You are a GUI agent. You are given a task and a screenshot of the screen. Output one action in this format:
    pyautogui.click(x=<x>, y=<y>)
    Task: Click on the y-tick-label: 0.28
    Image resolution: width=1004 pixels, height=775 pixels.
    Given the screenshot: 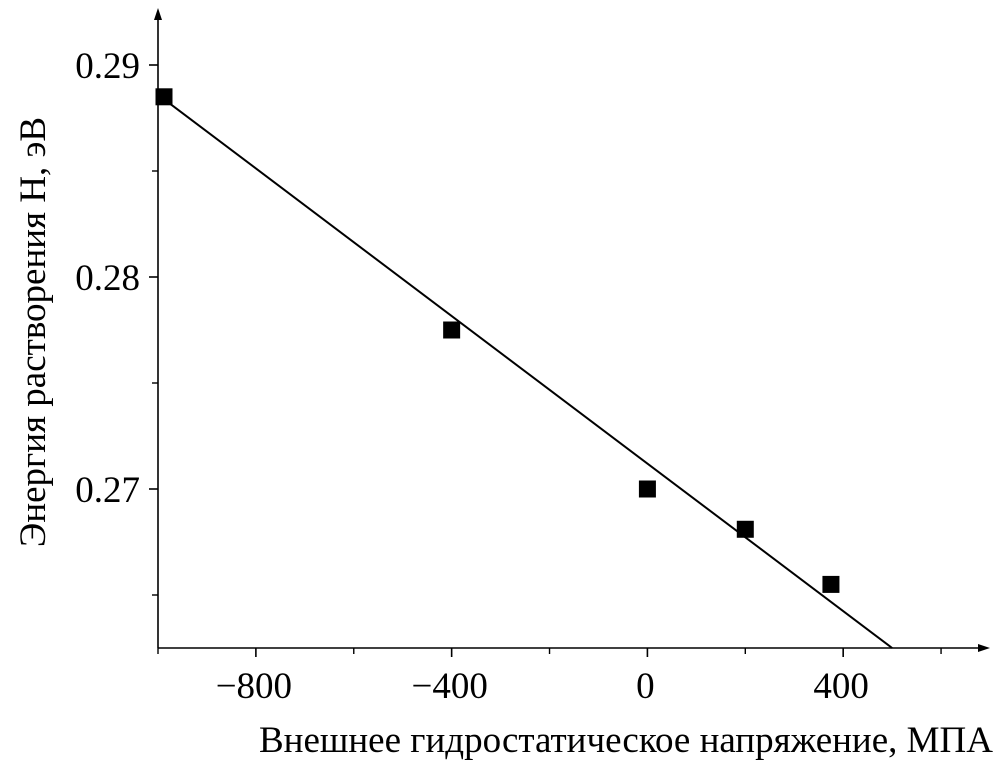 What is the action you would take?
    pyautogui.click(x=107, y=278)
    